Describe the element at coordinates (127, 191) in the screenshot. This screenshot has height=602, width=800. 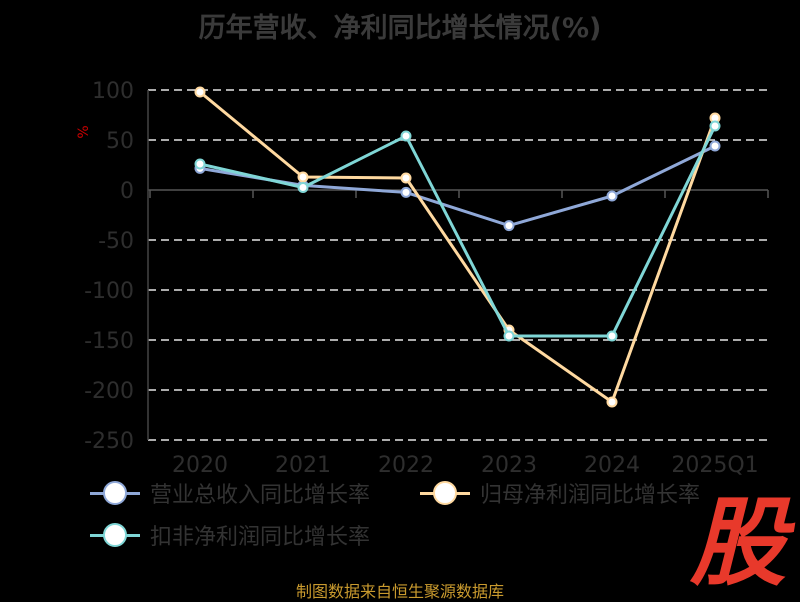
I see `y-tick-label: 0` at that location.